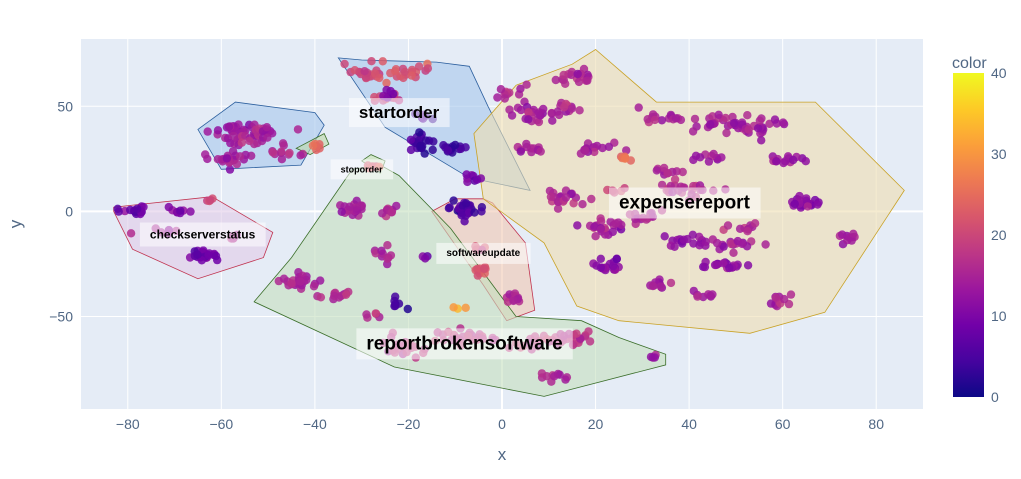  I want to click on y-tick-label: 0, so click(69, 211).